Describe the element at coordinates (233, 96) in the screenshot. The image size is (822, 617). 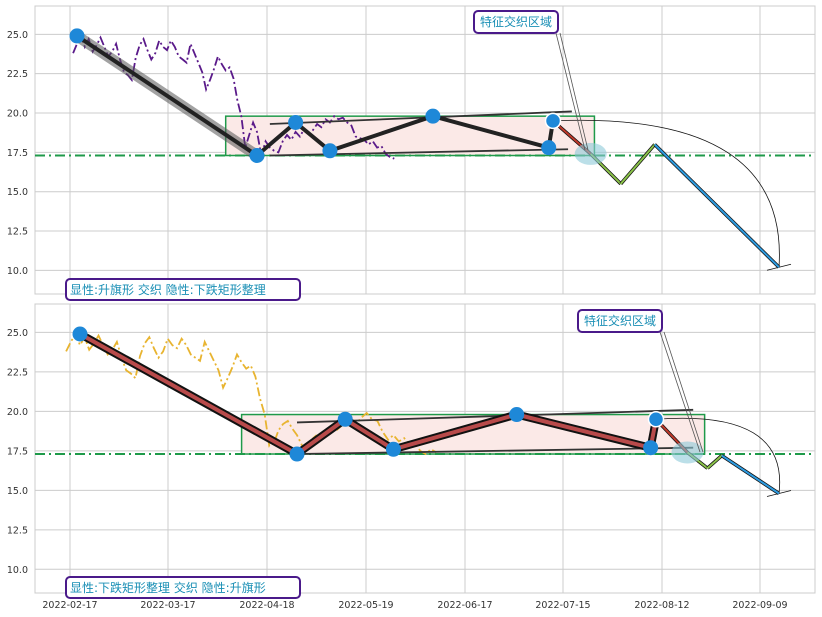
I see `price-series-line` at that location.